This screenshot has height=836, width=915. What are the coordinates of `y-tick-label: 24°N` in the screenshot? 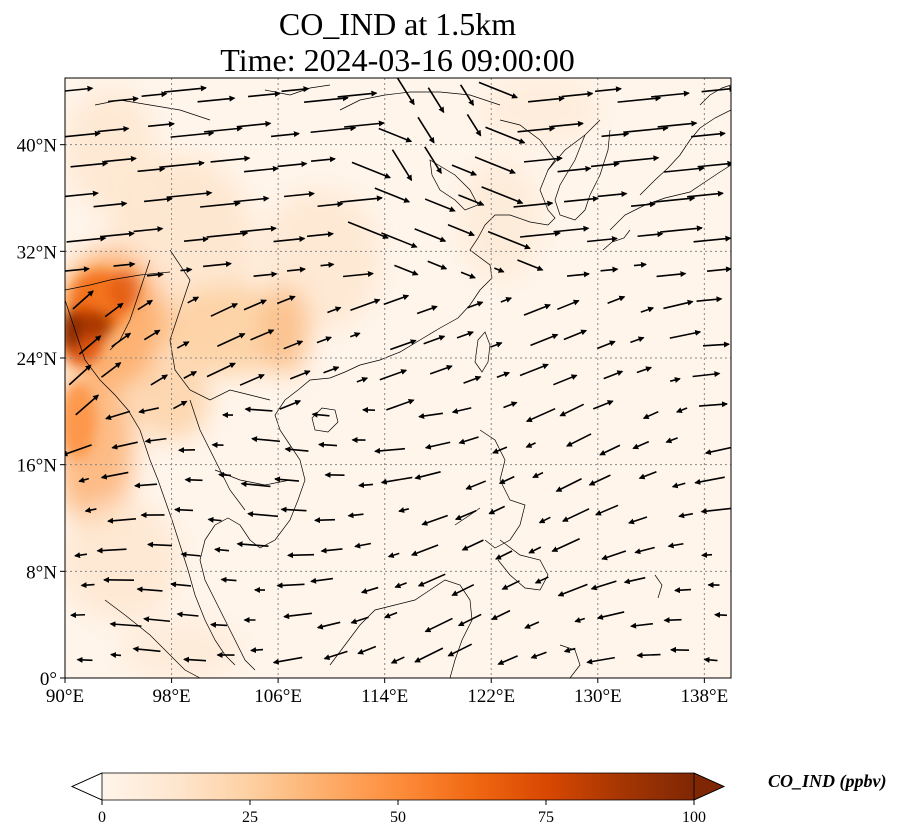 It's located at (37, 359).